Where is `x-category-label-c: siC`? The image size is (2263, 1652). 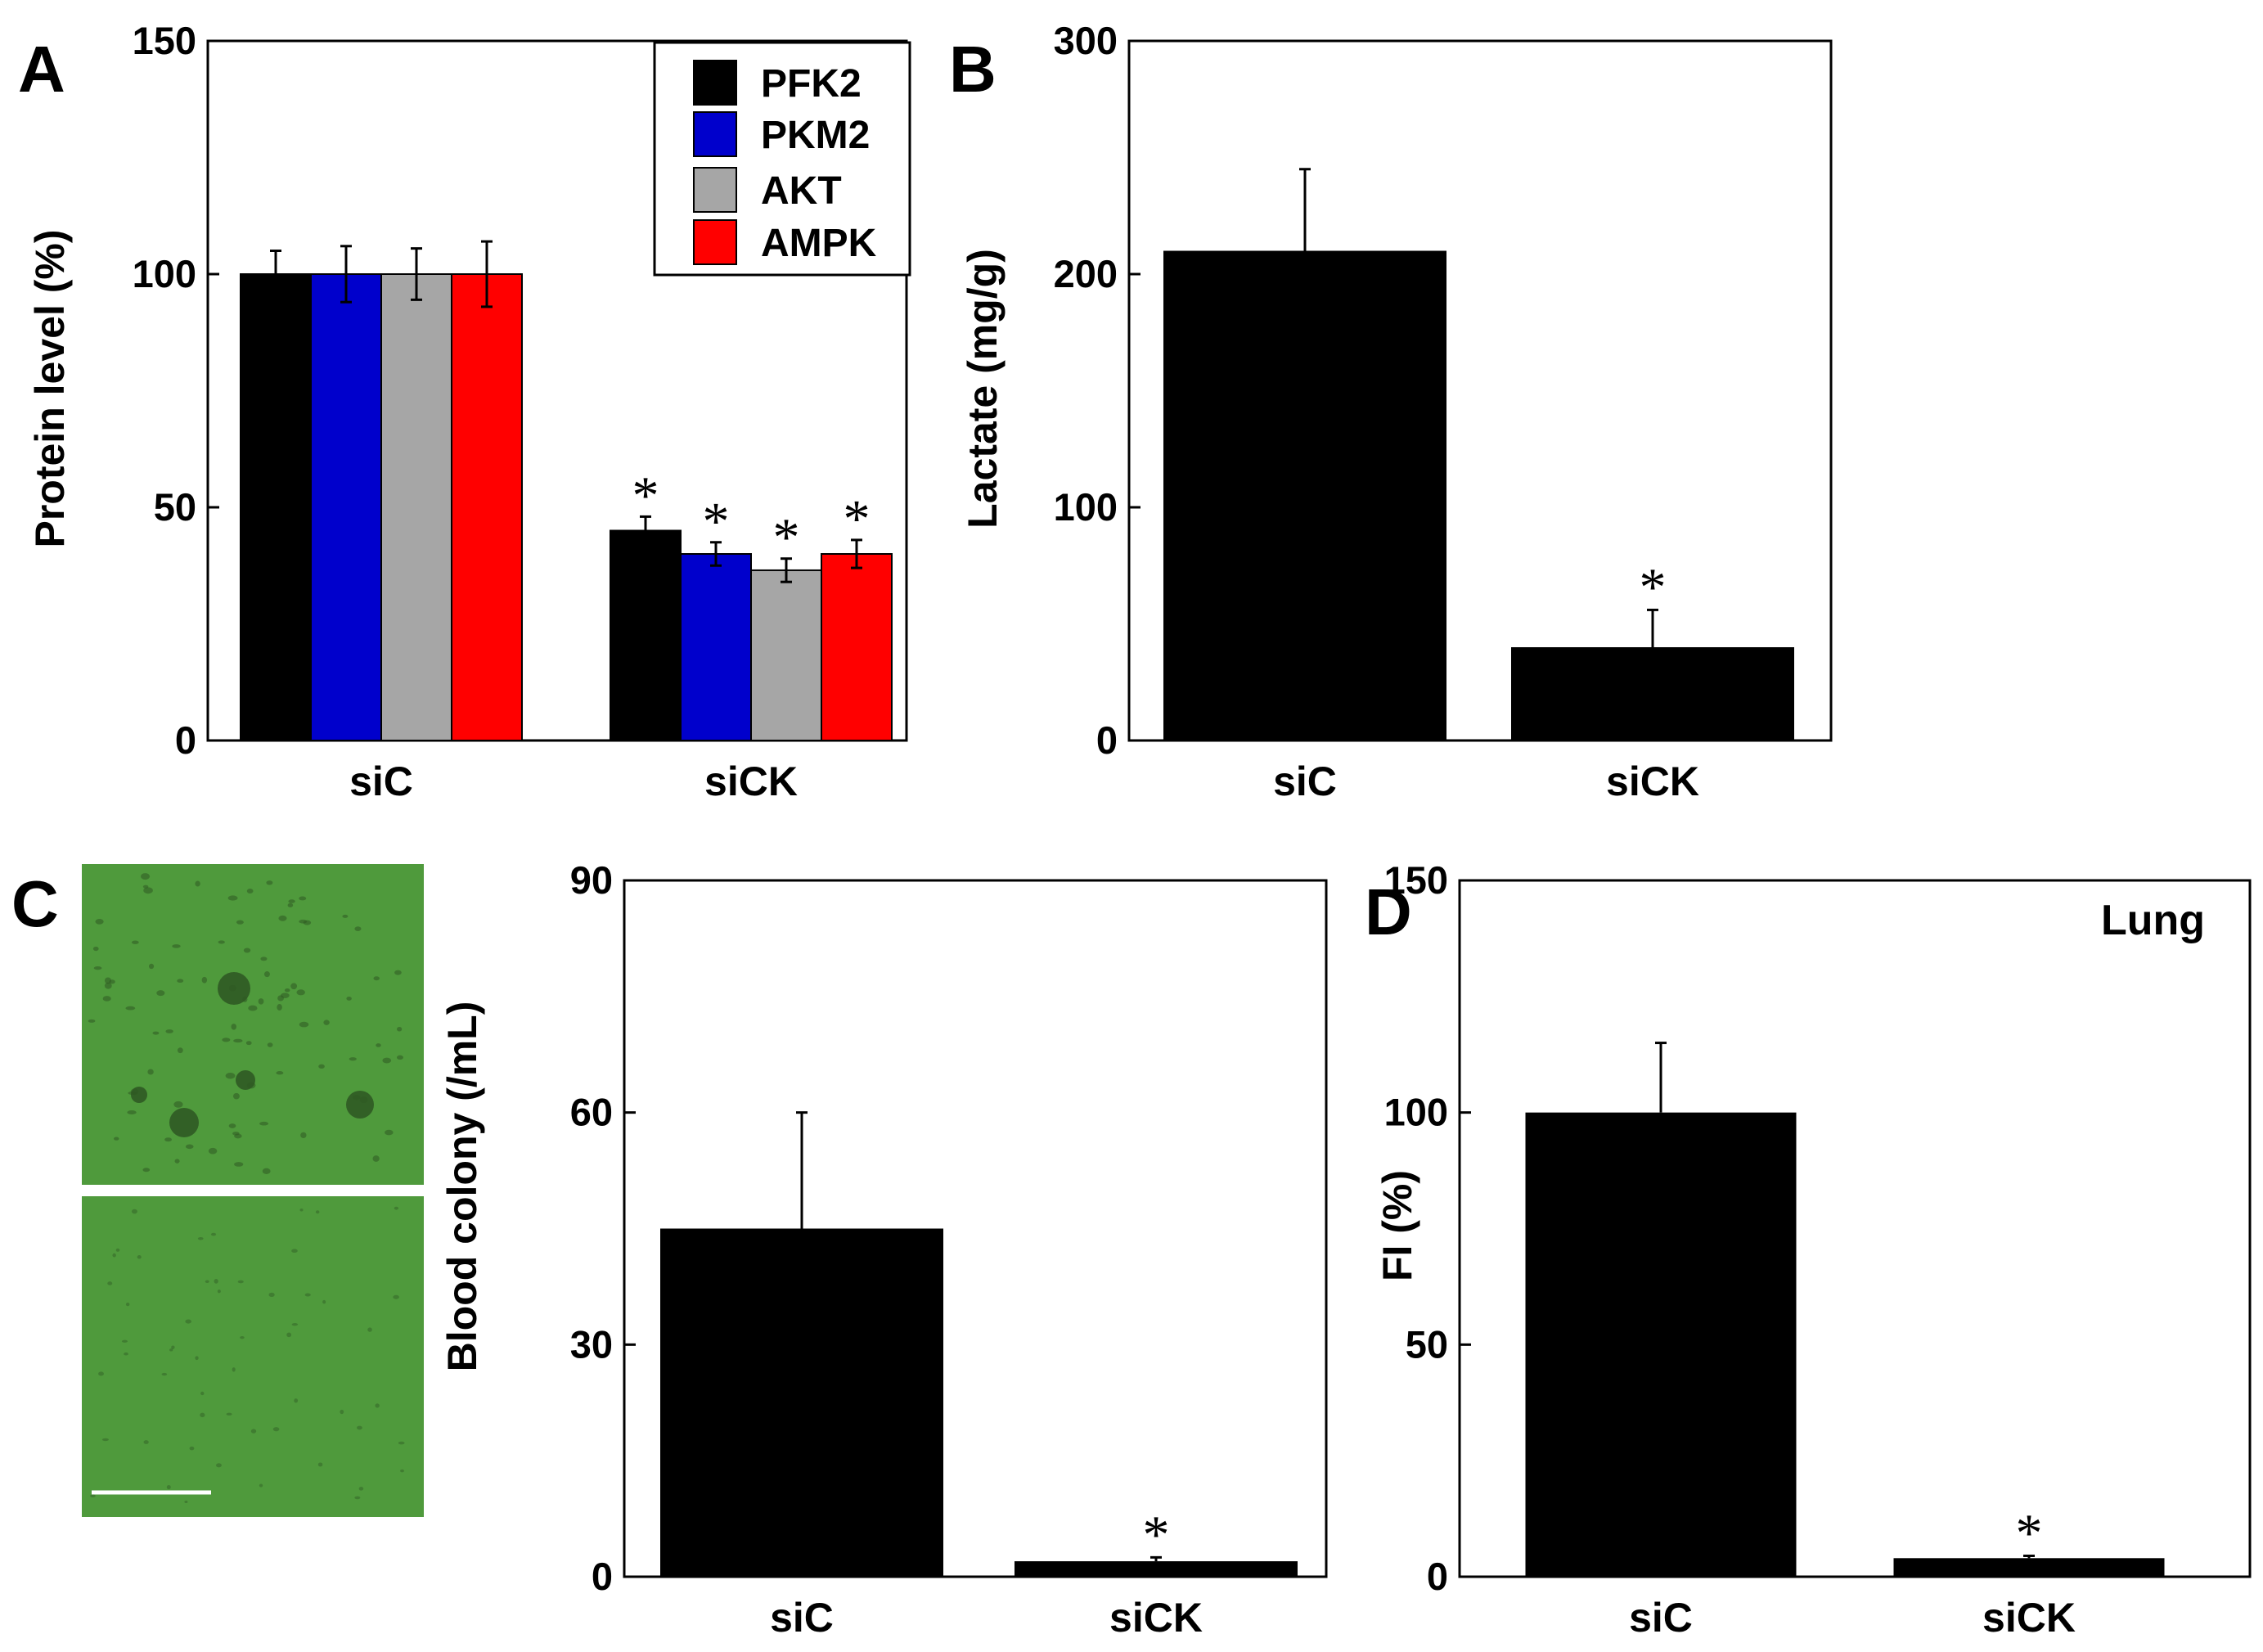
x-category-label-c: siC is located at coordinates (802, 1618).